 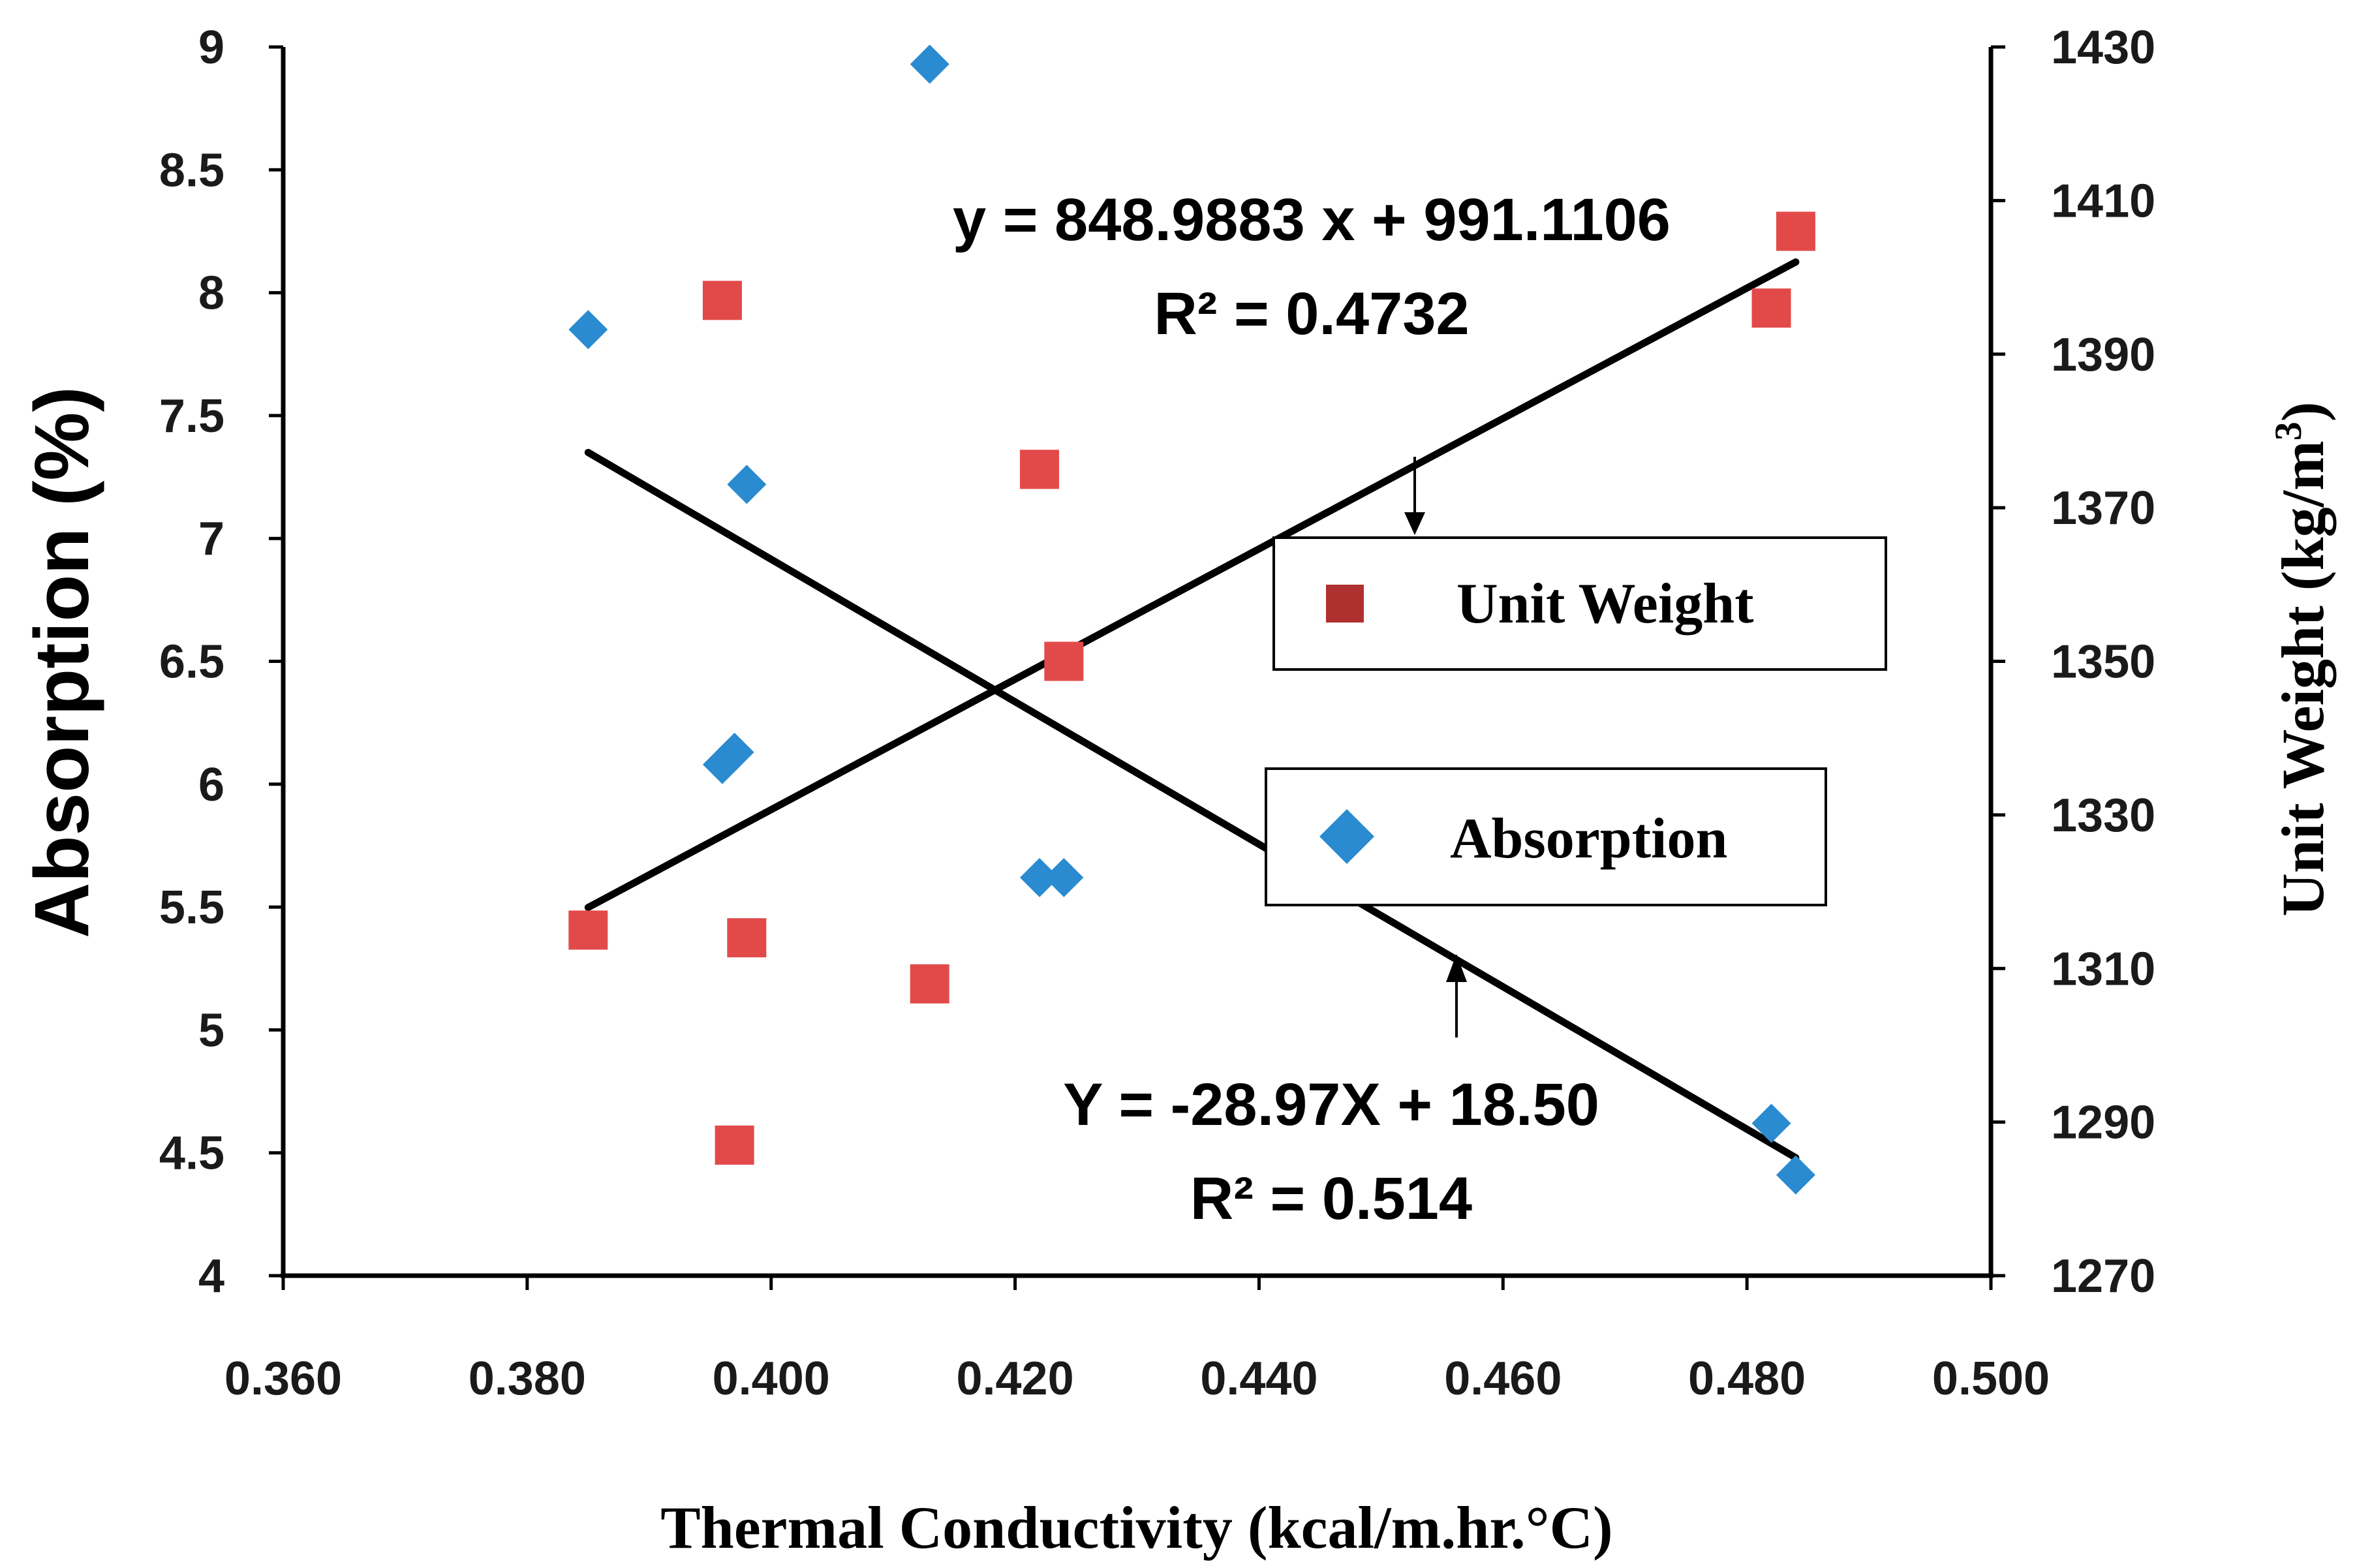 I want to click on legend-unit-weight-box, so click(x=1579, y=603).